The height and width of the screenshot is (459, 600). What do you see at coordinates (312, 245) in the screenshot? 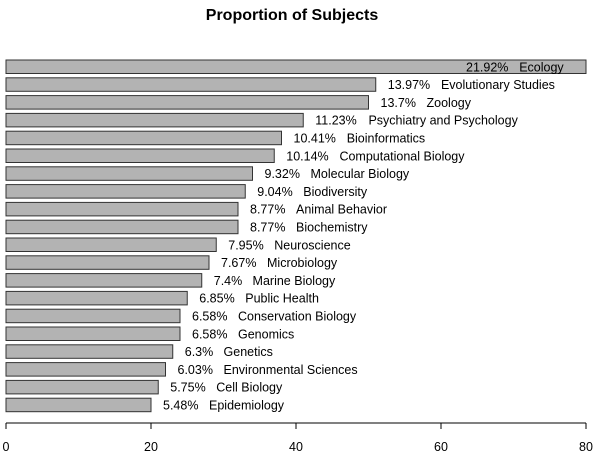
I see `bar-category-label: Neuroscience` at bounding box center [312, 245].